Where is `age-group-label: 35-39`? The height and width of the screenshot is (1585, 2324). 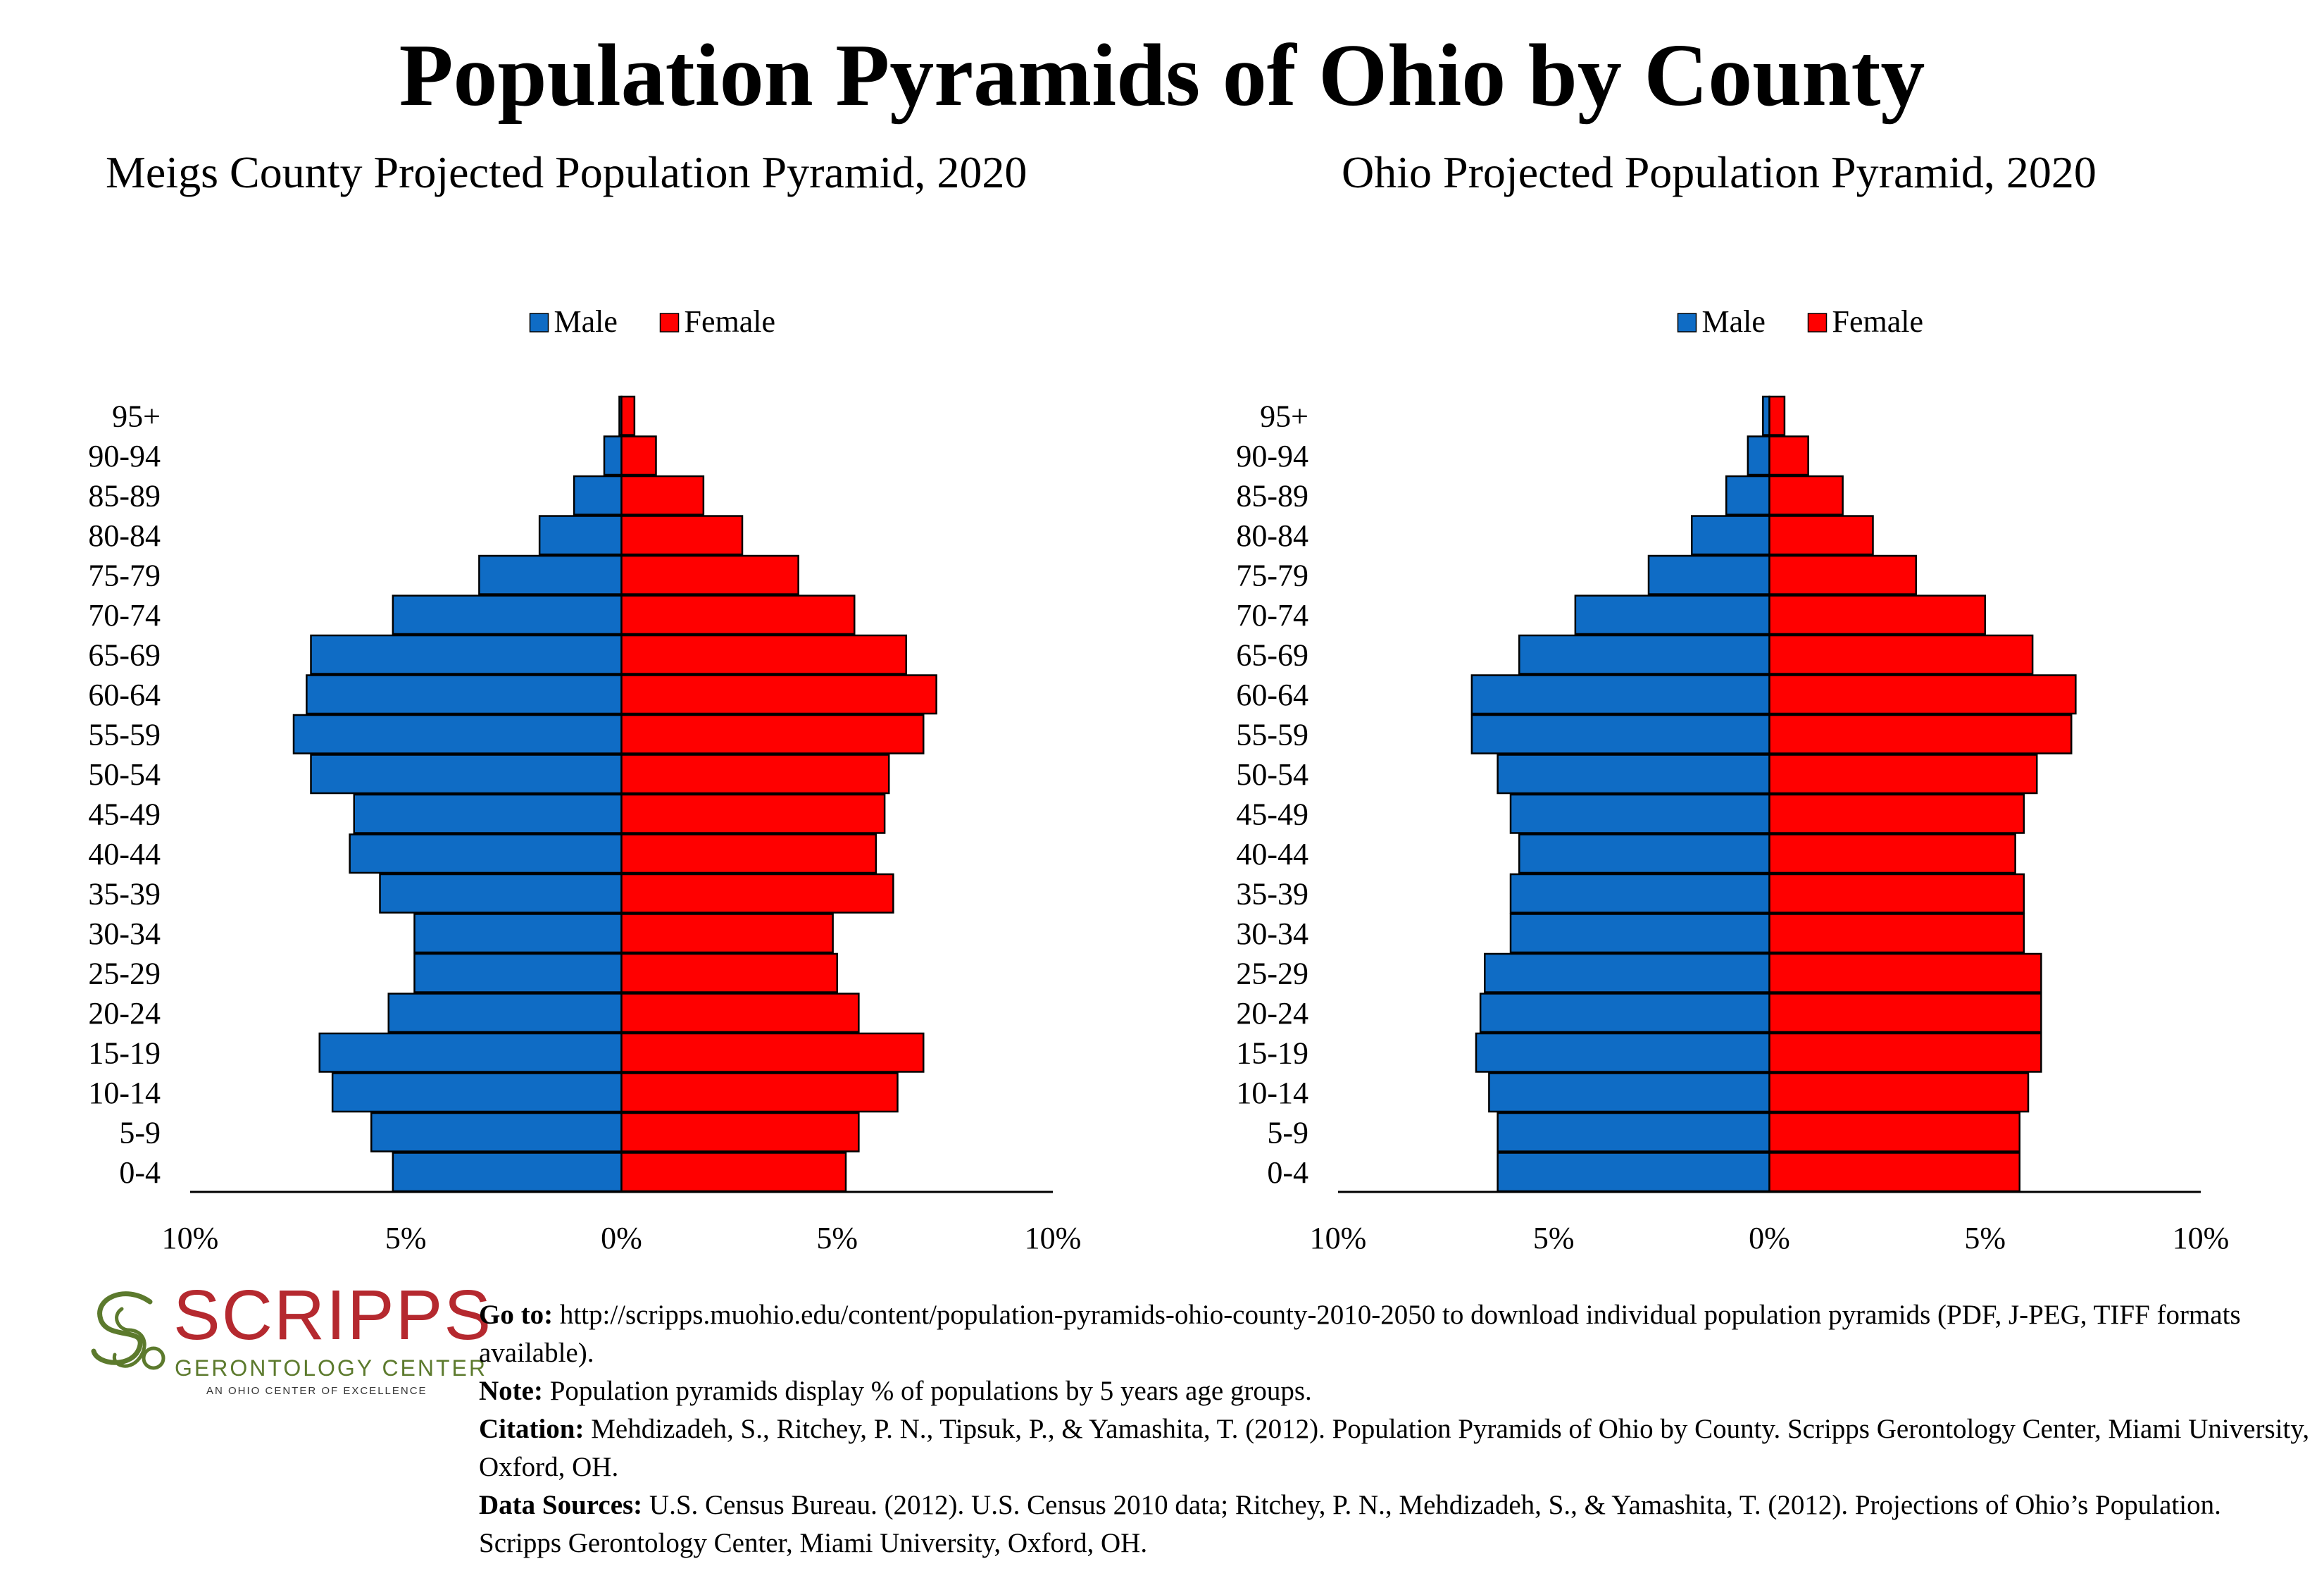 age-group-label: 35-39 is located at coordinates (125, 893).